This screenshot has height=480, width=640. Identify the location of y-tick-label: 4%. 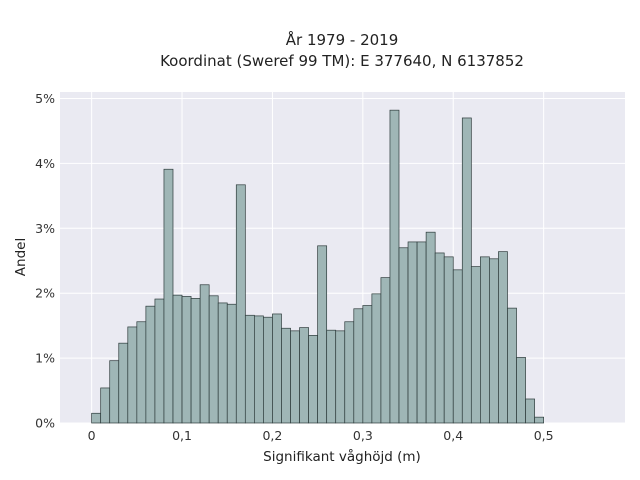
(45, 163).